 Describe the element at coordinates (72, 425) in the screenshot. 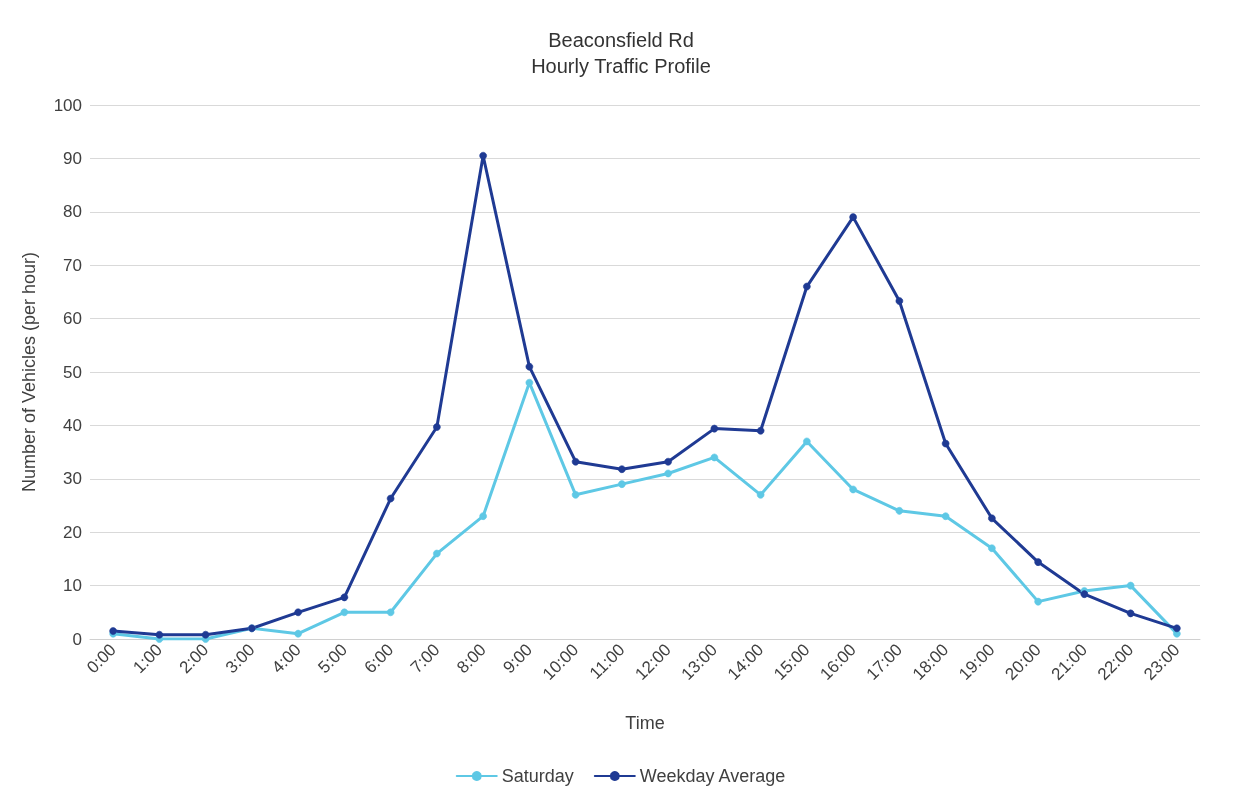

I see `y-tick-label: 40` at that location.